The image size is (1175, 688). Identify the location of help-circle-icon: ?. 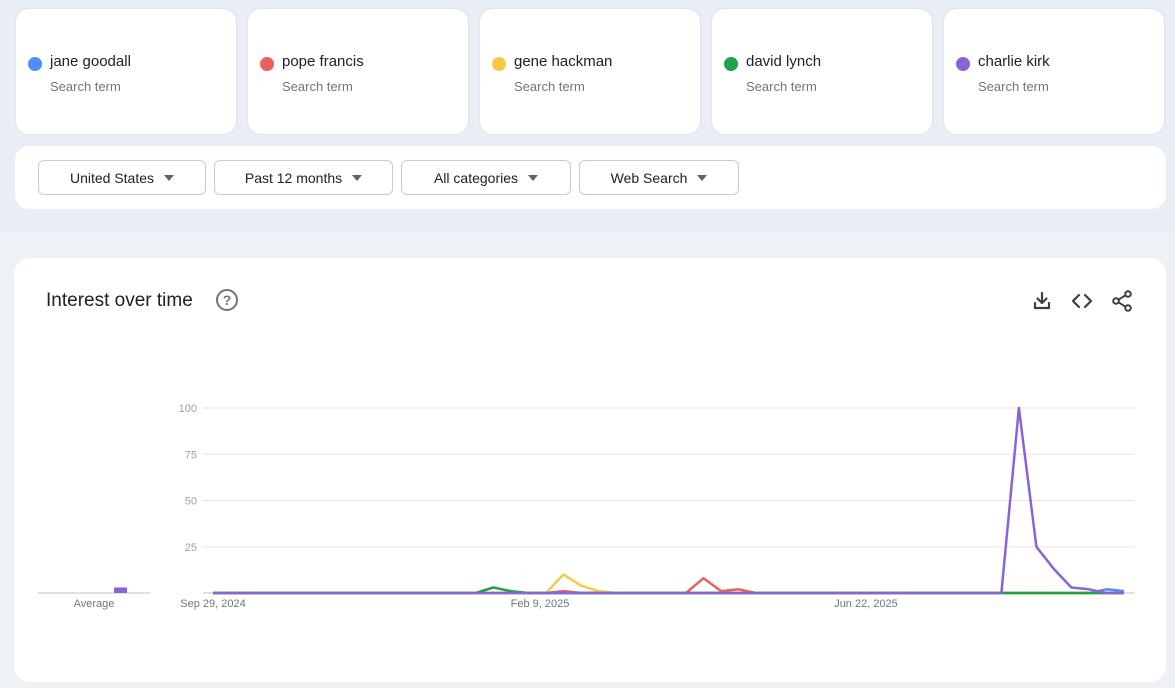
(227, 300).